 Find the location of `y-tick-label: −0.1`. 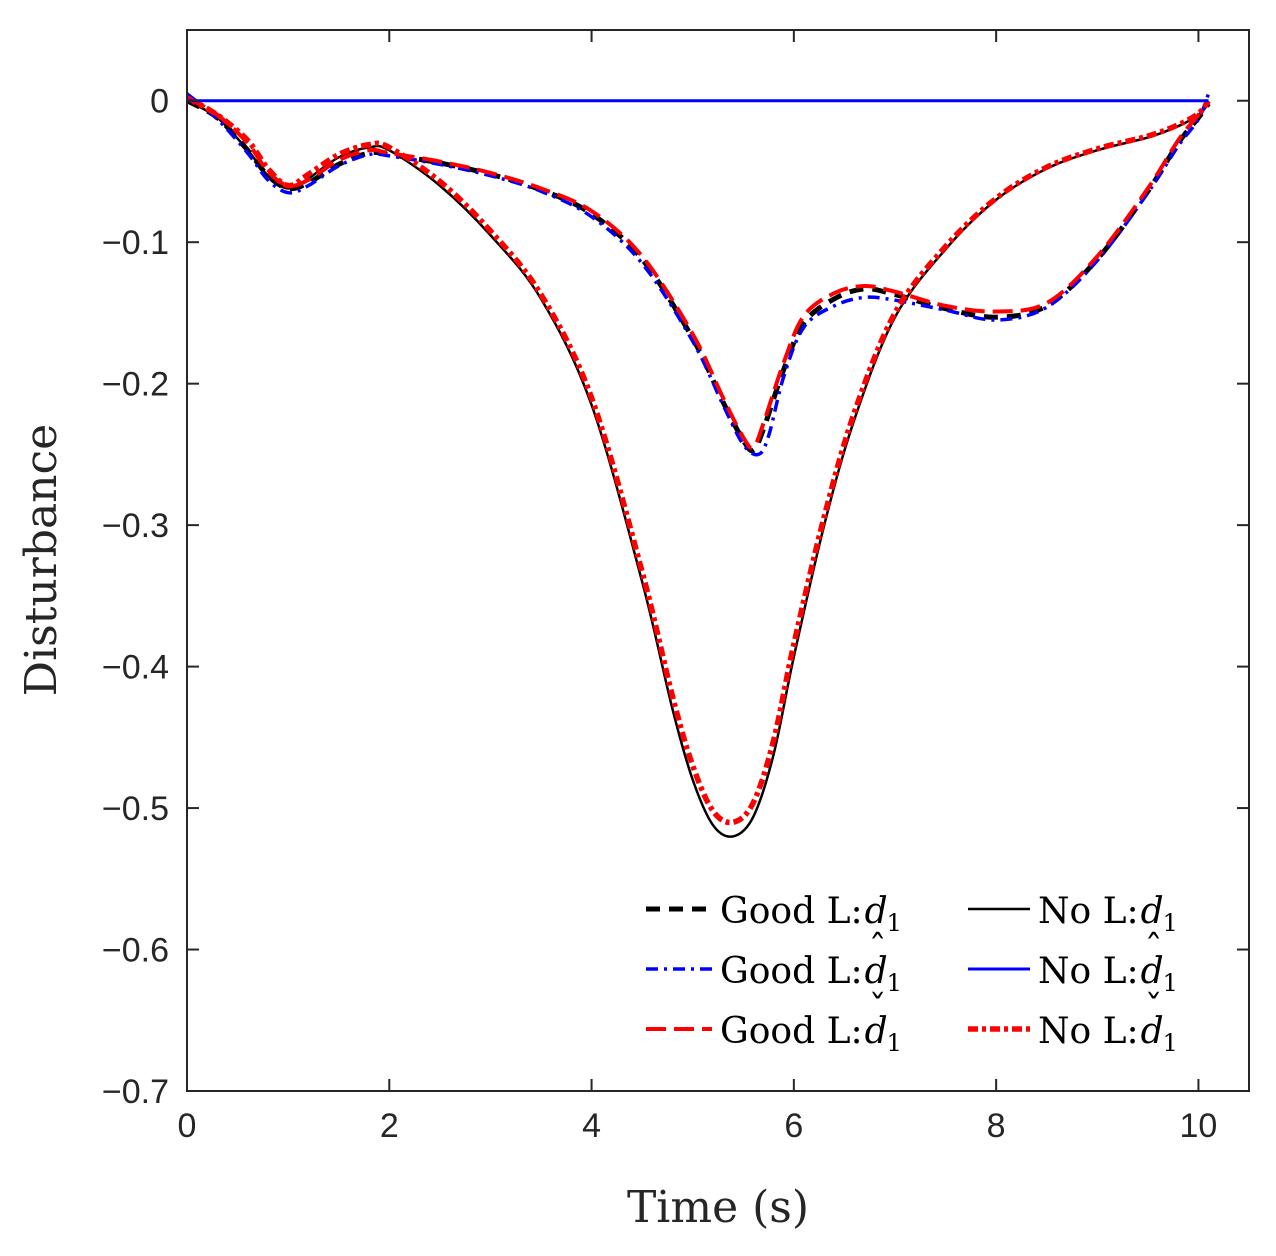

y-tick-label: −0.1 is located at coordinates (135, 243).